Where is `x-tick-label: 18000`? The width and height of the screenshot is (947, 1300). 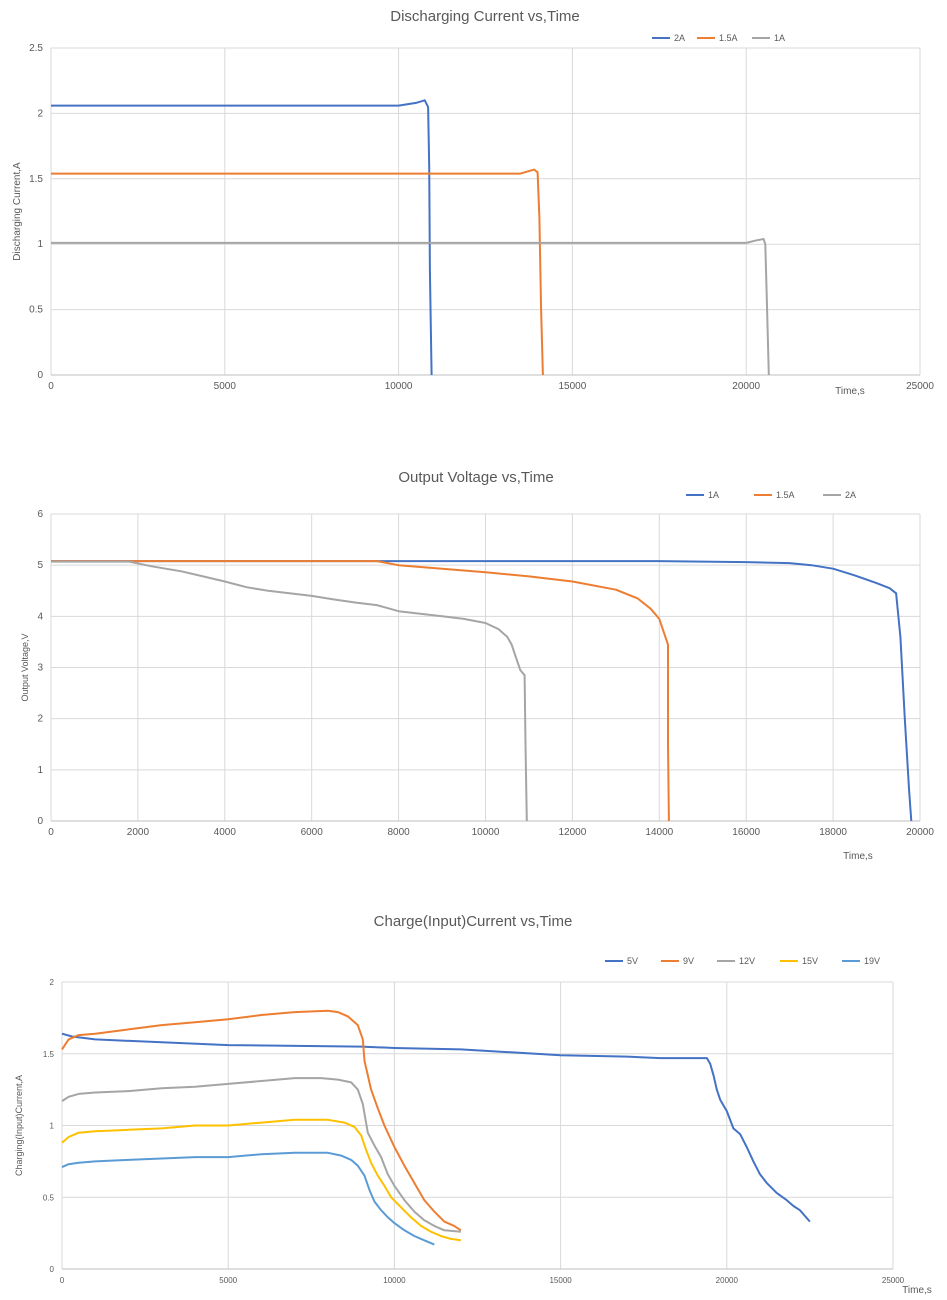 x-tick-label: 18000 is located at coordinates (833, 832).